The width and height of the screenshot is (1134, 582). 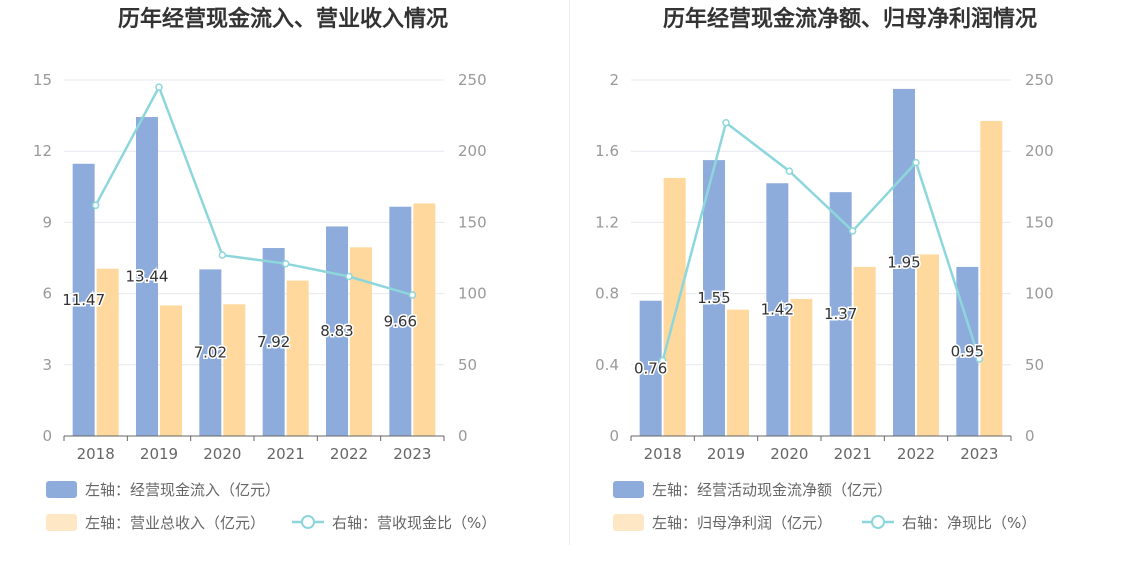 I want to click on bar-data-label: 1.95, so click(x=903, y=262).